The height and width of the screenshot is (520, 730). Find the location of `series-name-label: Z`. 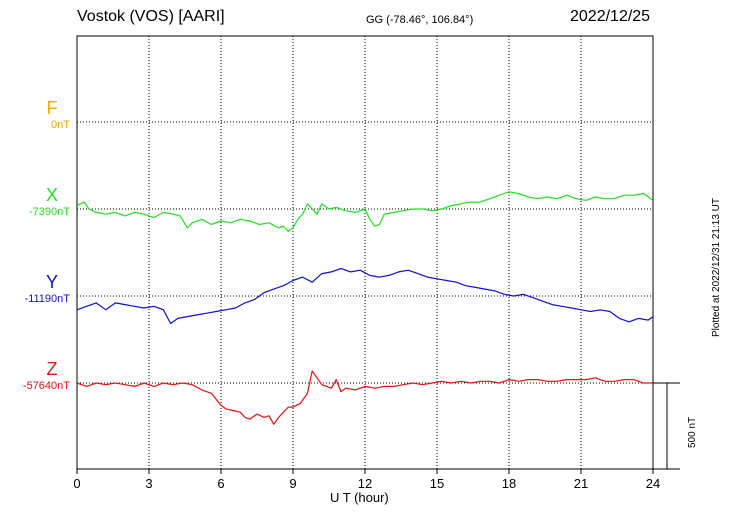

series-name-label: Z is located at coordinates (52, 369).